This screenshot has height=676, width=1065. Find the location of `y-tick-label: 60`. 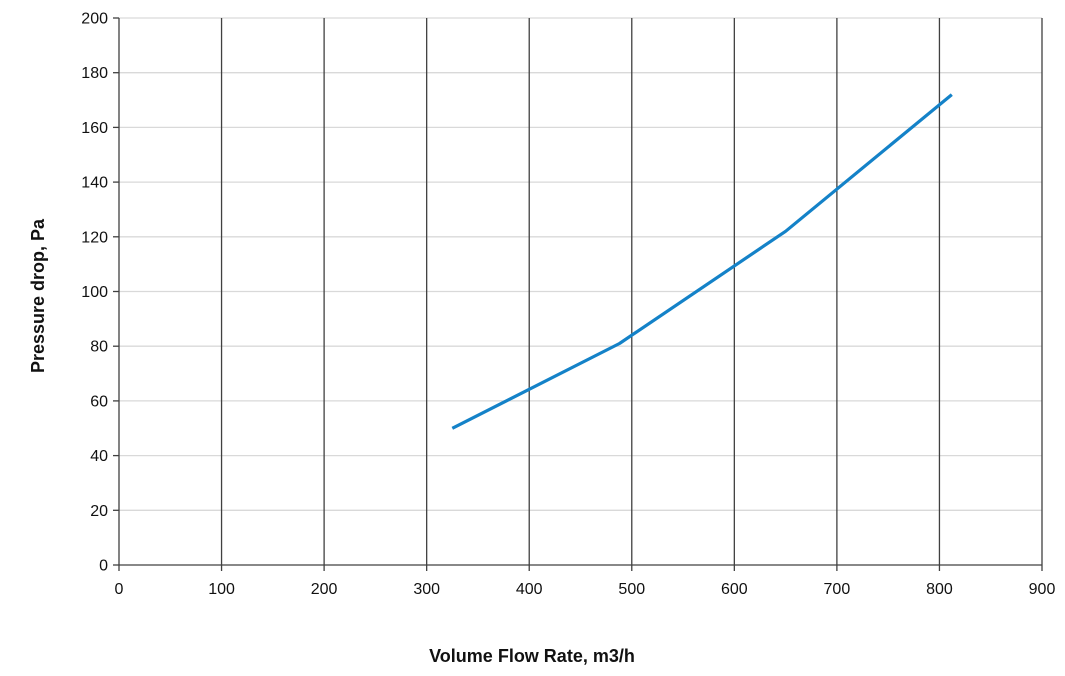

y-tick-label: 60 is located at coordinates (99, 401).